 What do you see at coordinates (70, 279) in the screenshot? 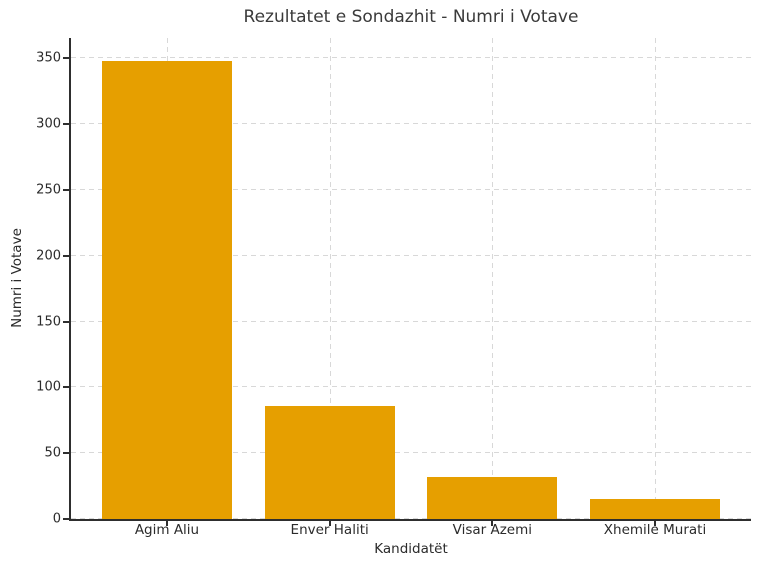
I see `y-axis-spine` at bounding box center [70, 279].